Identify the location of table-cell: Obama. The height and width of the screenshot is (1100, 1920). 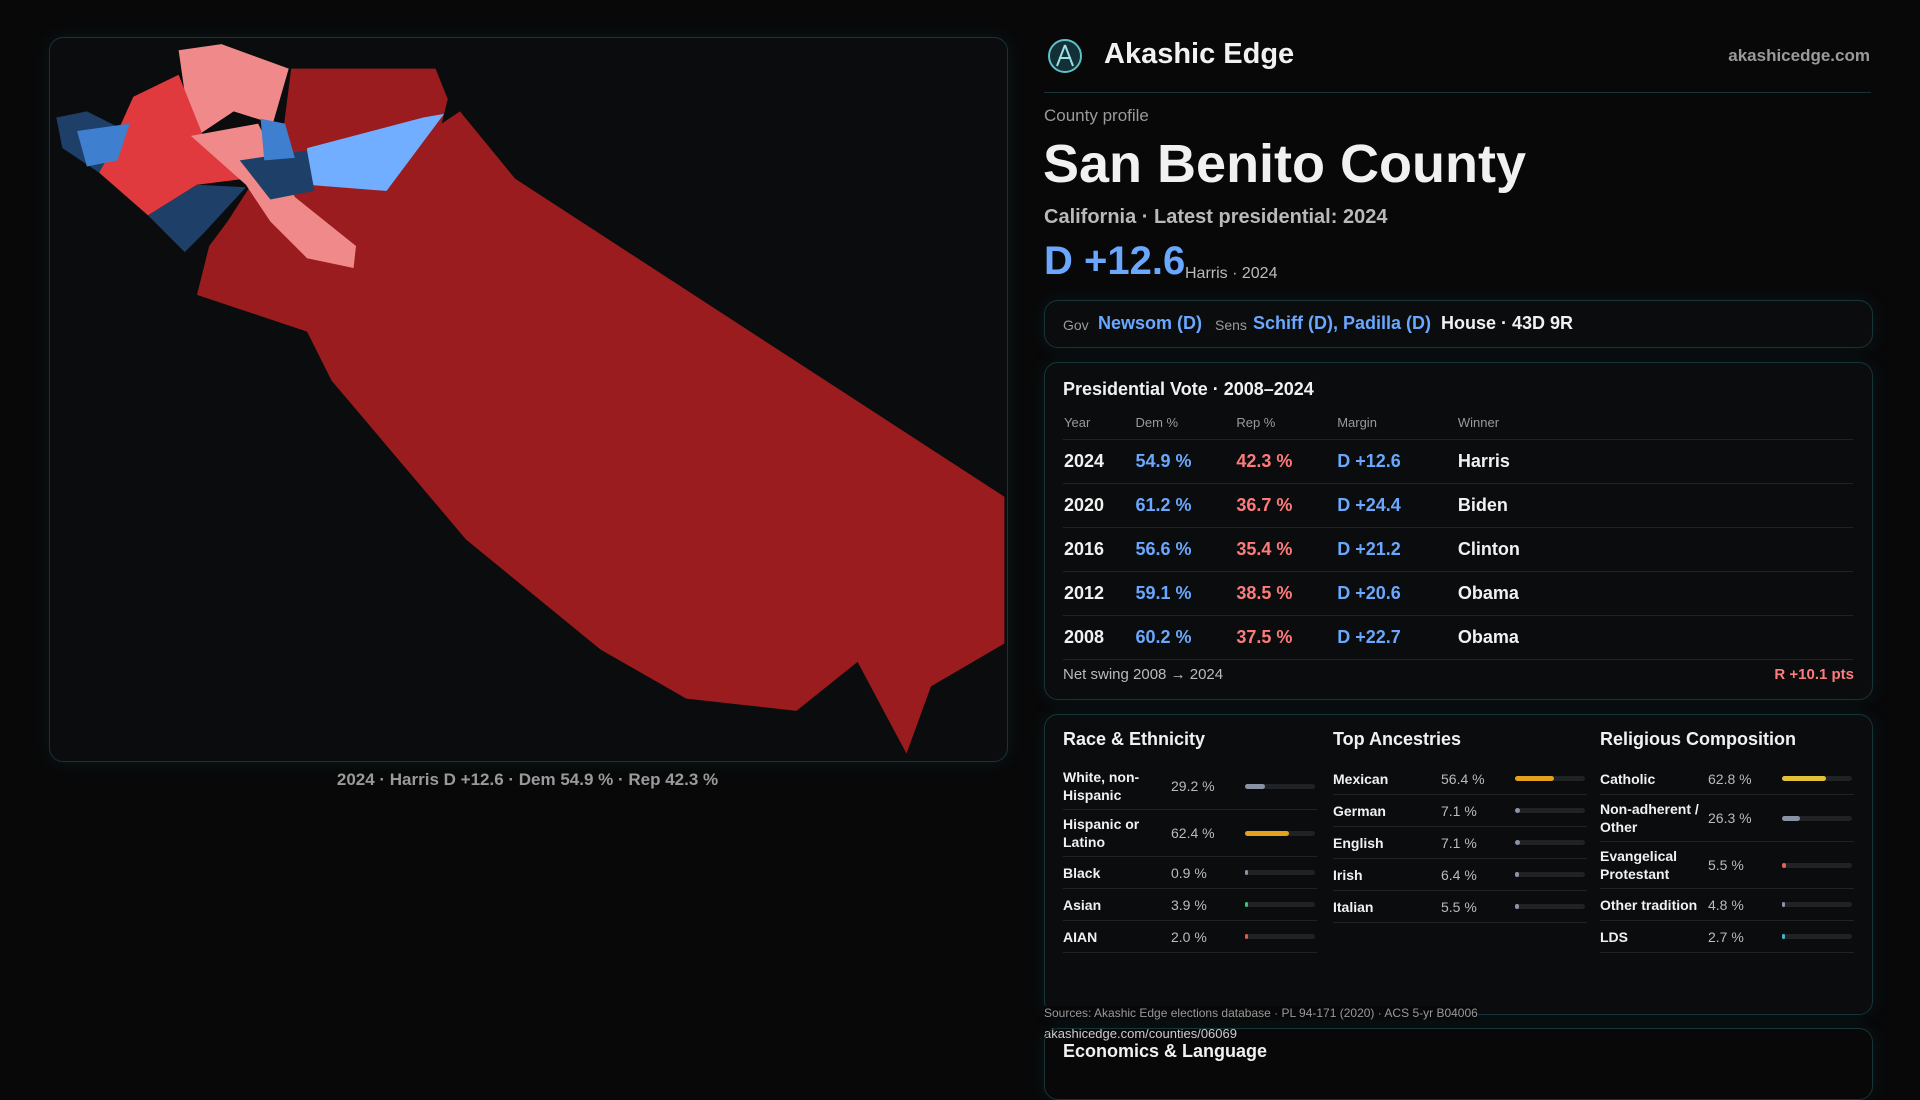
(1654, 637).